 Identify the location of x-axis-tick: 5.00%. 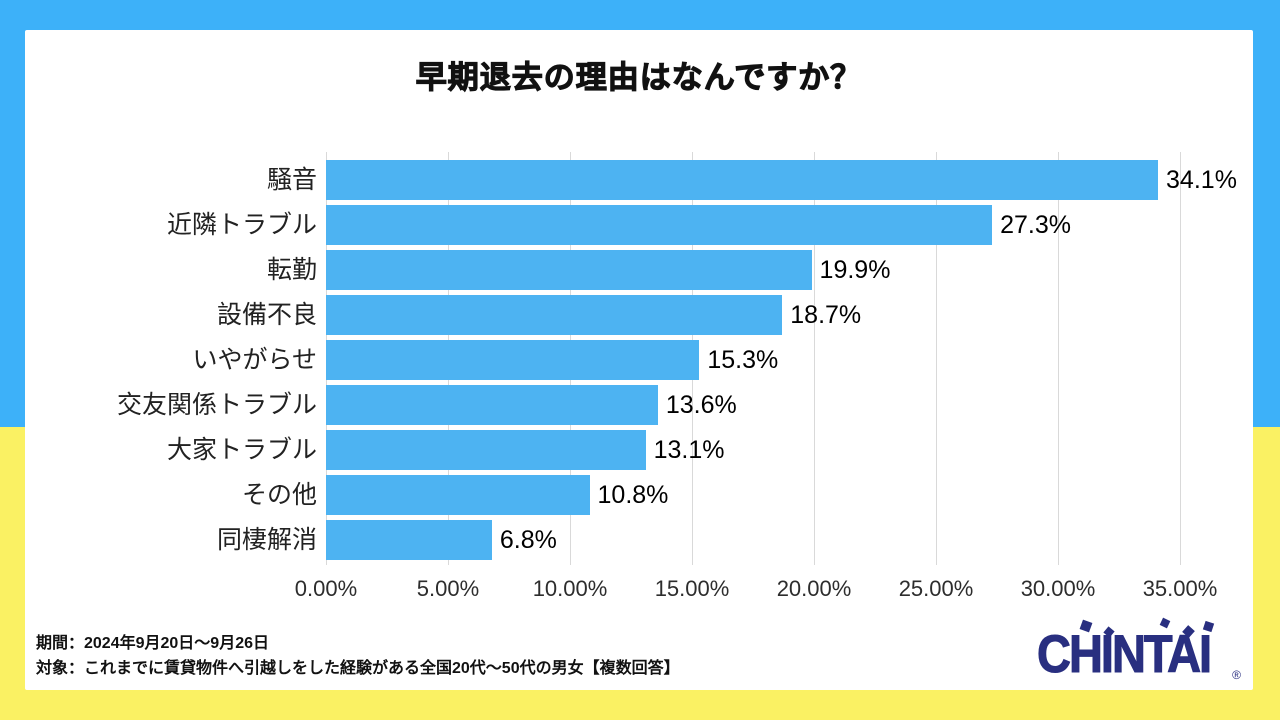
(448, 588).